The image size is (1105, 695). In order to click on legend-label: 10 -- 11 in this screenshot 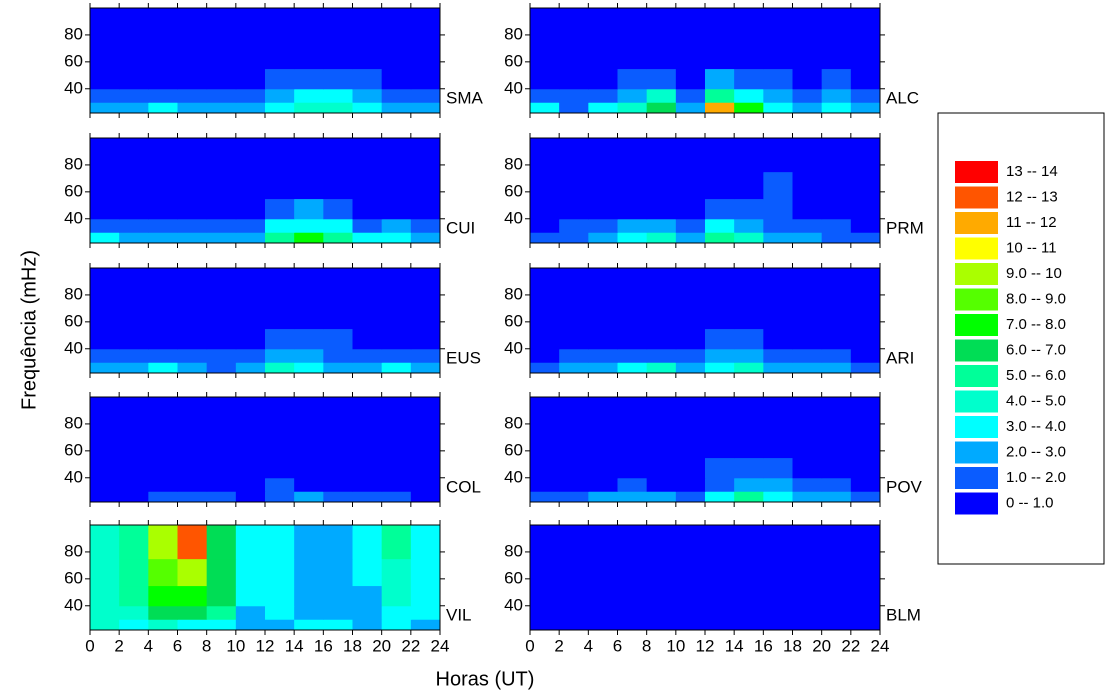, I will do `click(1031, 247)`.